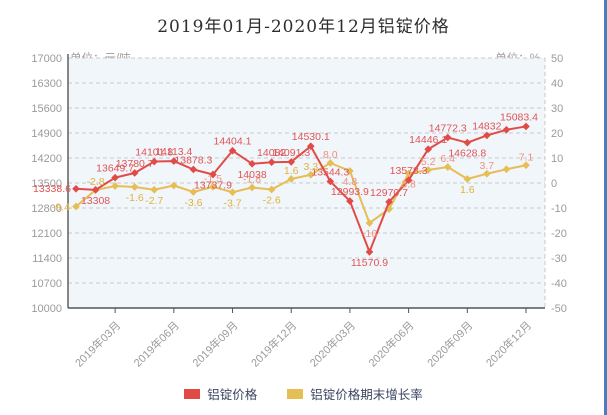 The width and height of the screenshot is (607, 415). I want to click on price-data-label: 13649.7, so click(115, 169).